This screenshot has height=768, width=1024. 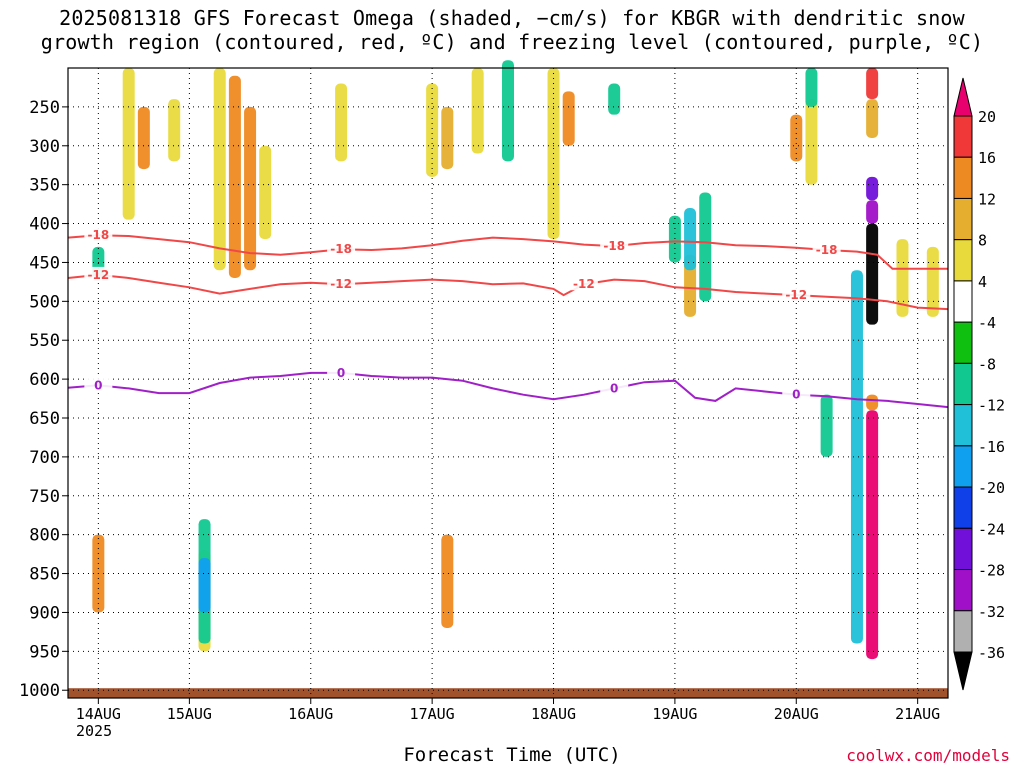 I want to click on y-tick-label: 1000, so click(x=39, y=691).